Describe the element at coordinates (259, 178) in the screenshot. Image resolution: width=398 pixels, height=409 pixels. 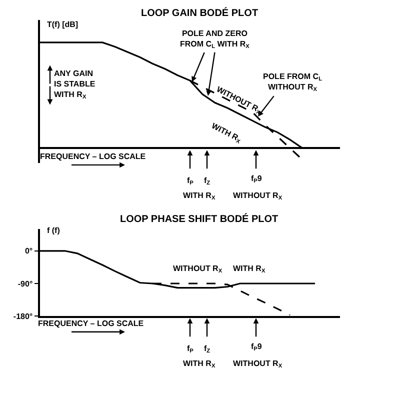
I see `text: 9` at that location.